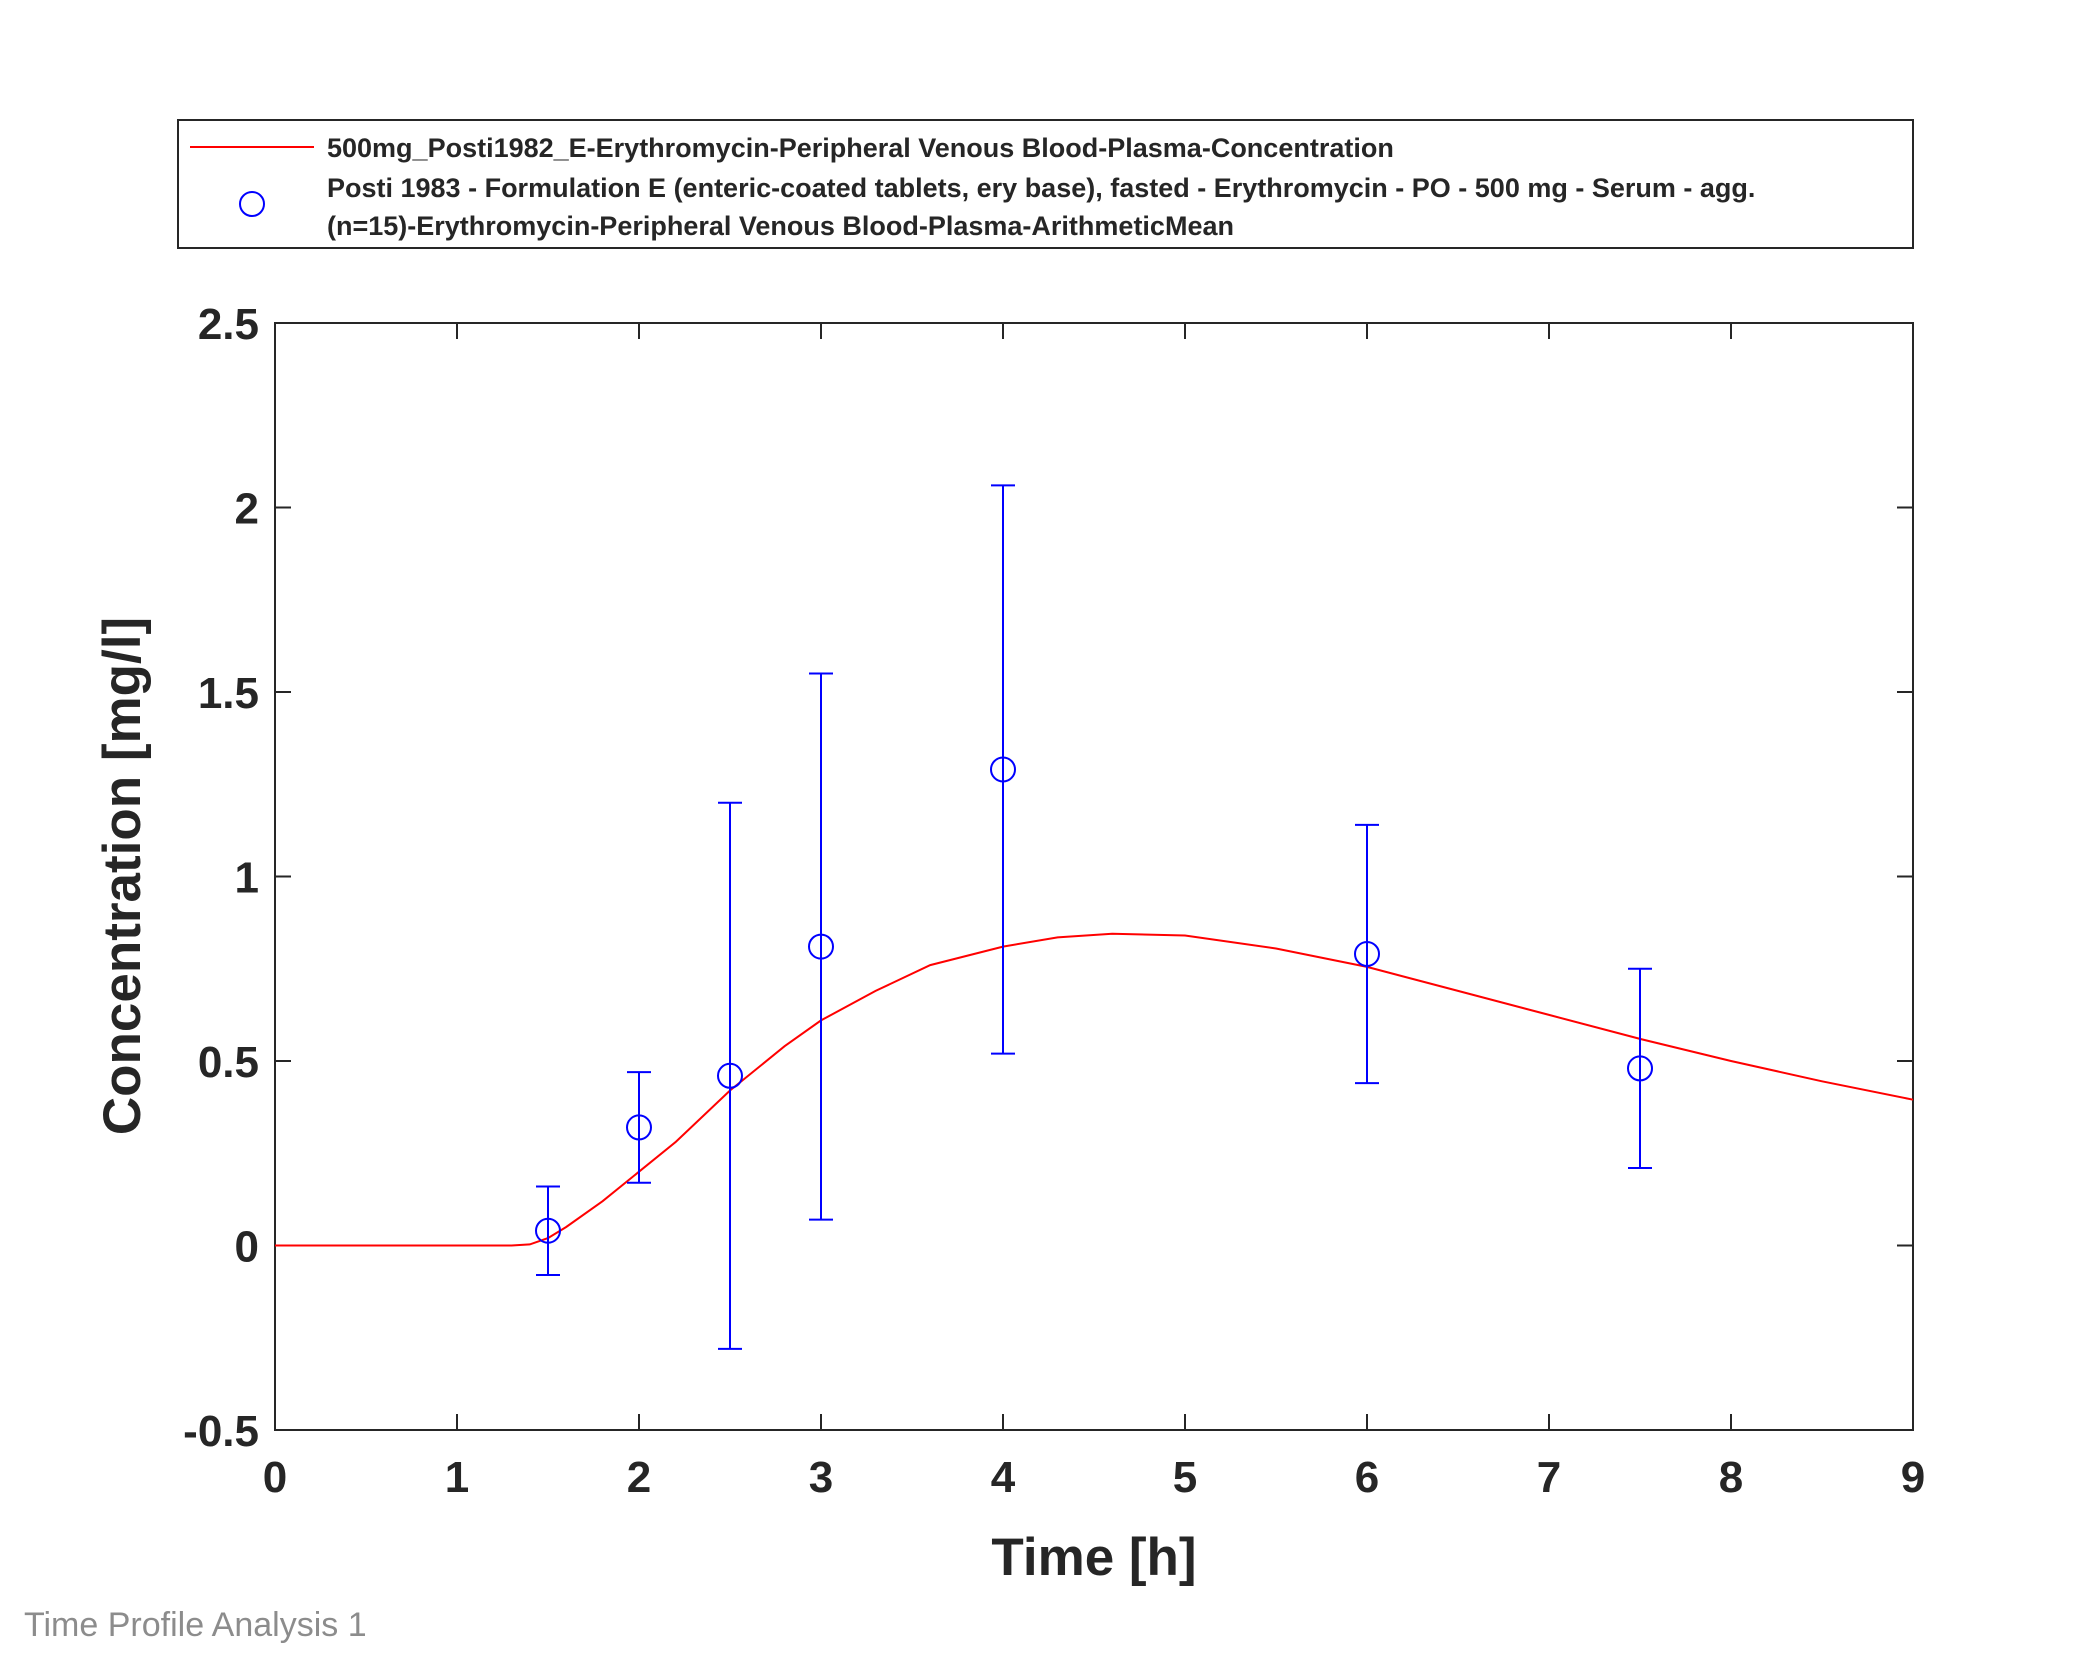 The image size is (2083, 1667). What do you see at coordinates (1003, 1477) in the screenshot?
I see `x-tick-label: 4` at bounding box center [1003, 1477].